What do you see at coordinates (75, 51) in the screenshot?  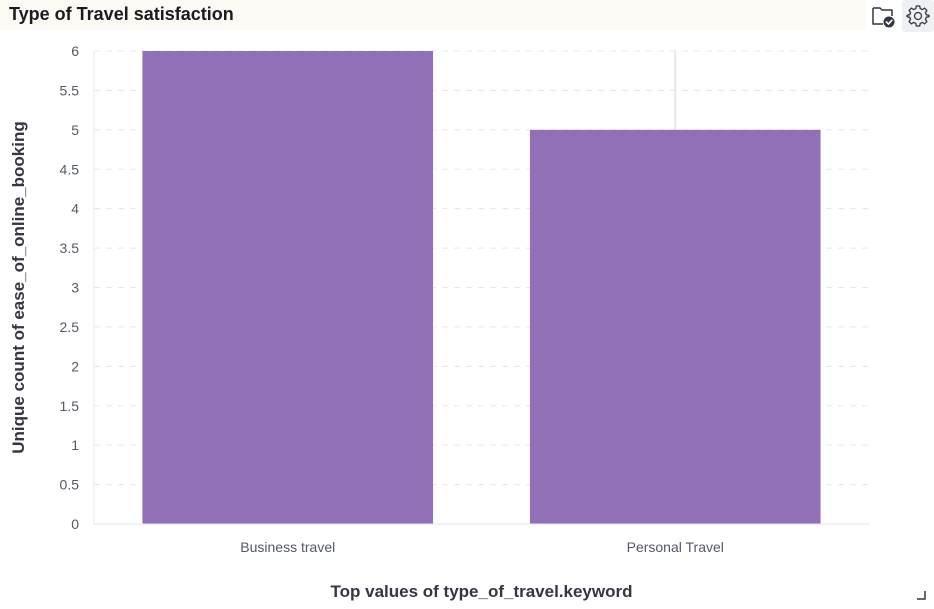 I see `y-tick-label: 6` at bounding box center [75, 51].